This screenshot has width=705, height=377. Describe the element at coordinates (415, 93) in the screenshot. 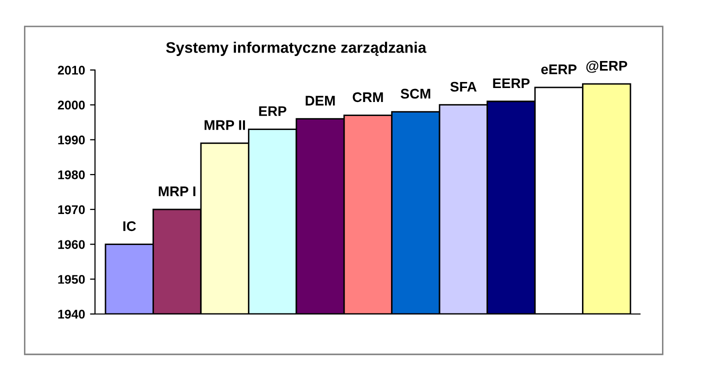

I see `x-tick-label: SCM` at that location.